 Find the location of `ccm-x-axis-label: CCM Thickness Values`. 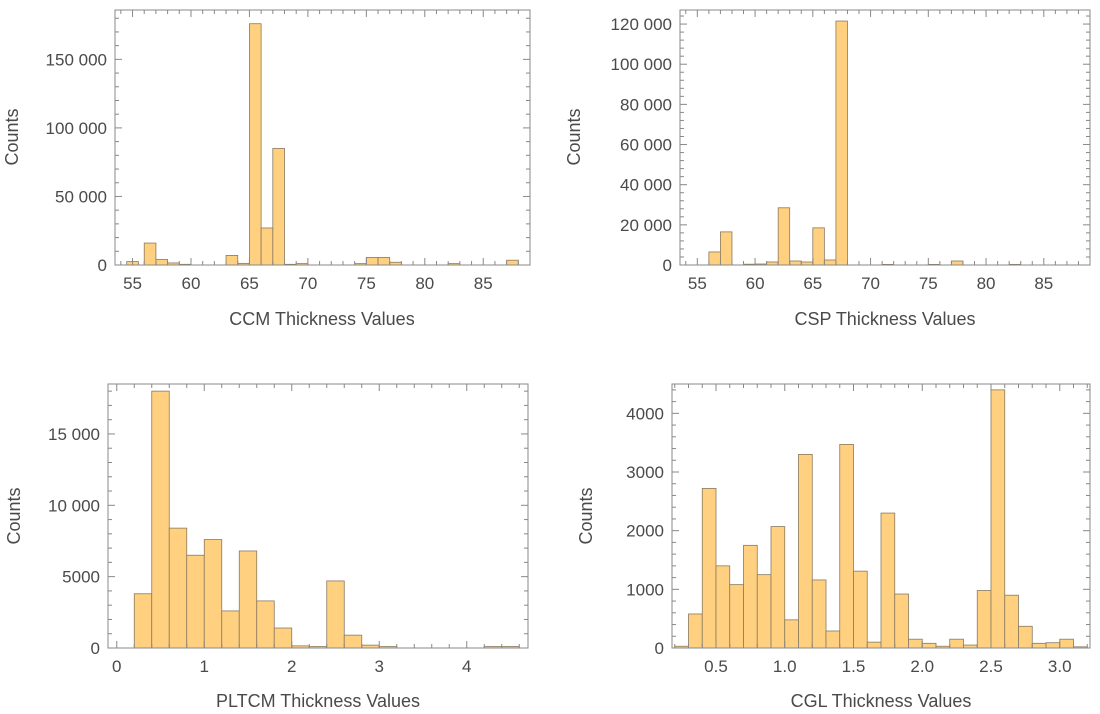

ccm-x-axis-label: CCM Thickness Values is located at coordinates (321, 319).